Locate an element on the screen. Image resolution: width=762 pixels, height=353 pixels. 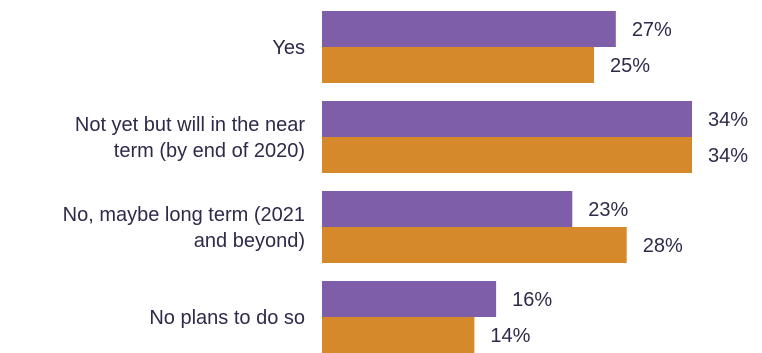
category-label-4: No plans to do so is located at coordinates (227, 318).